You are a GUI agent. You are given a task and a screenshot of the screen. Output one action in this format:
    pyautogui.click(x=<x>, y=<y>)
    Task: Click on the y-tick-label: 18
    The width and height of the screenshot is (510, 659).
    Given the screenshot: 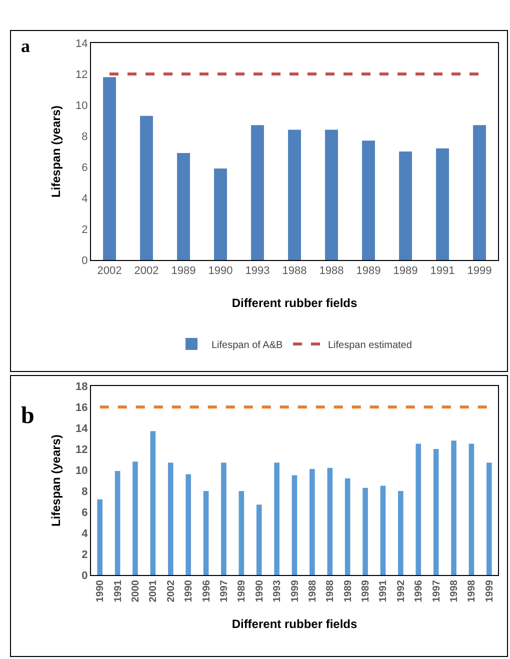 What is the action you would take?
    pyautogui.click(x=82, y=386)
    